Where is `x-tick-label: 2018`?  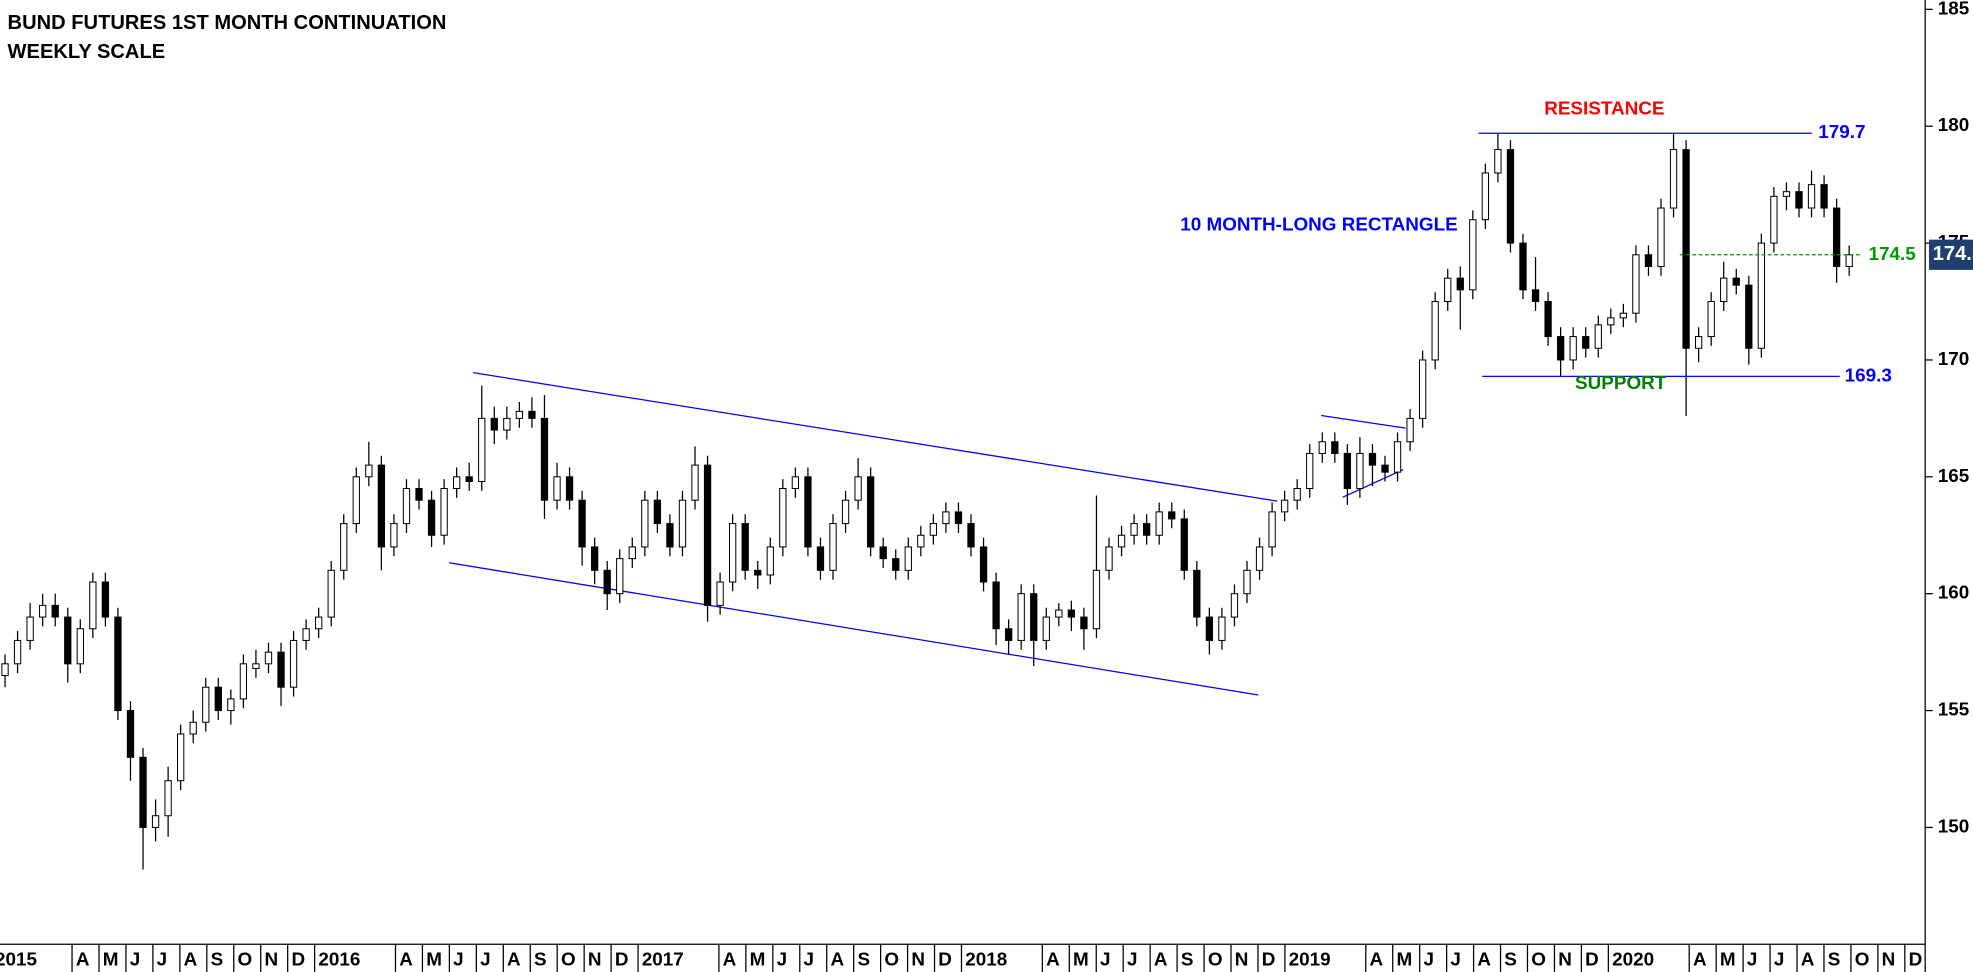
x-tick-label: 2018 is located at coordinates (986, 960).